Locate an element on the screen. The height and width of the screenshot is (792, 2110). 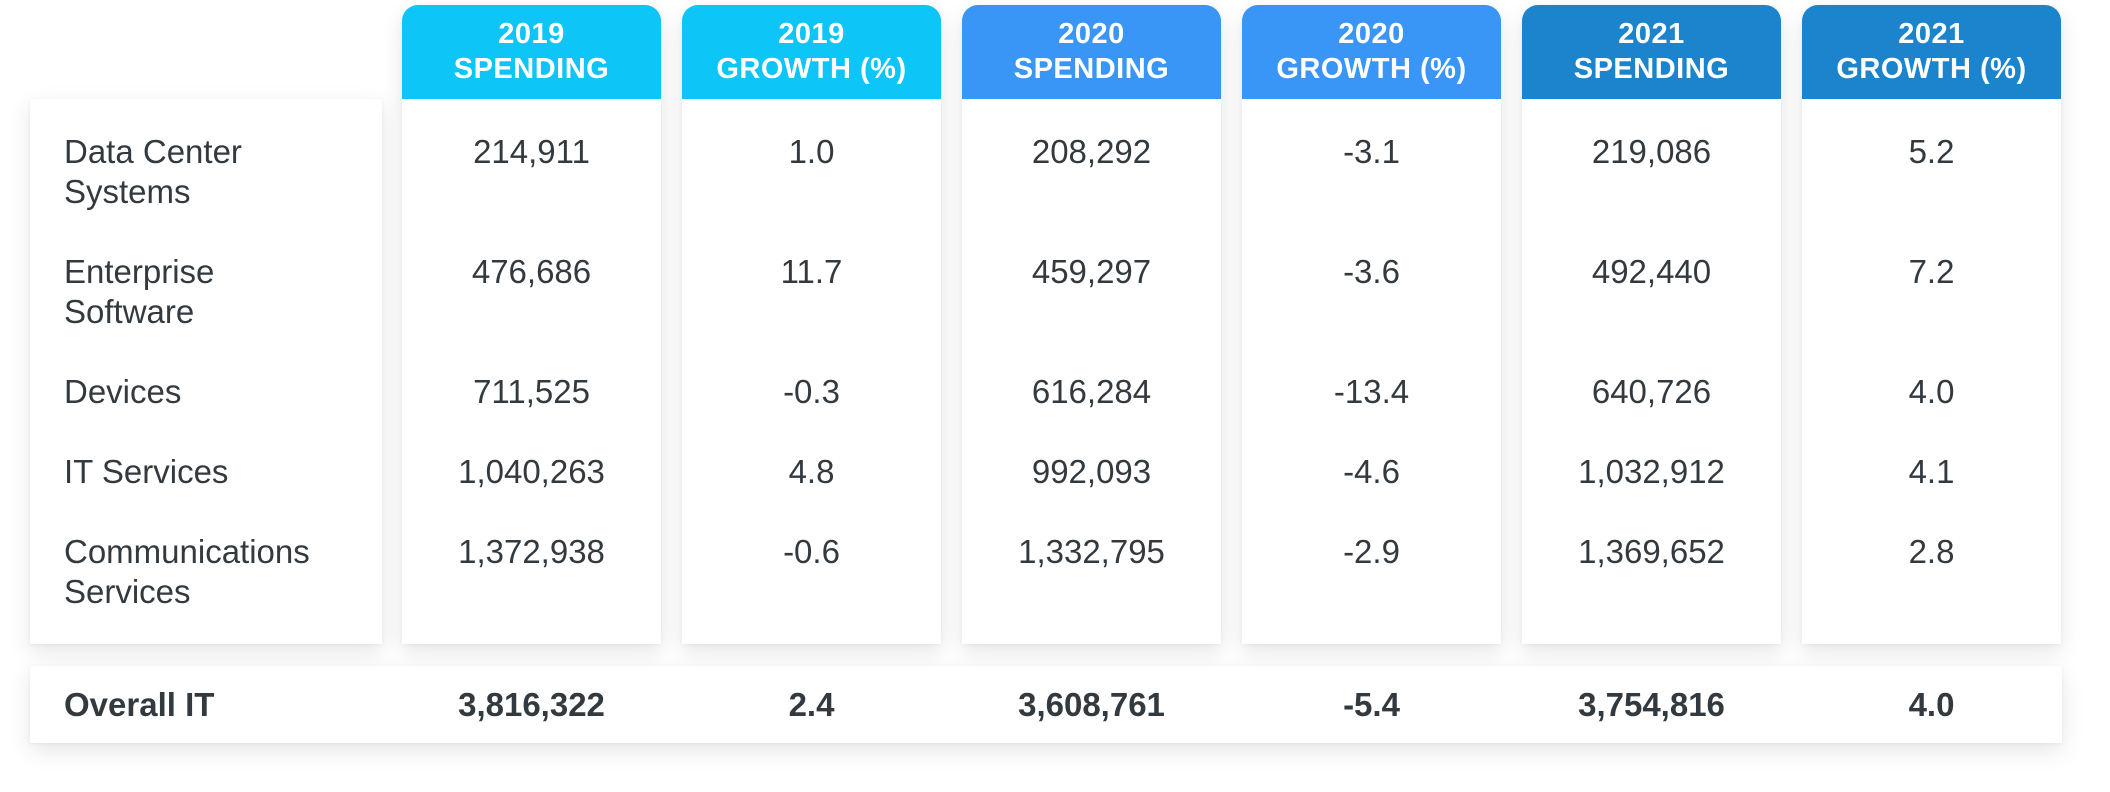
table-cell: 7.2 is located at coordinates (1931, 271).